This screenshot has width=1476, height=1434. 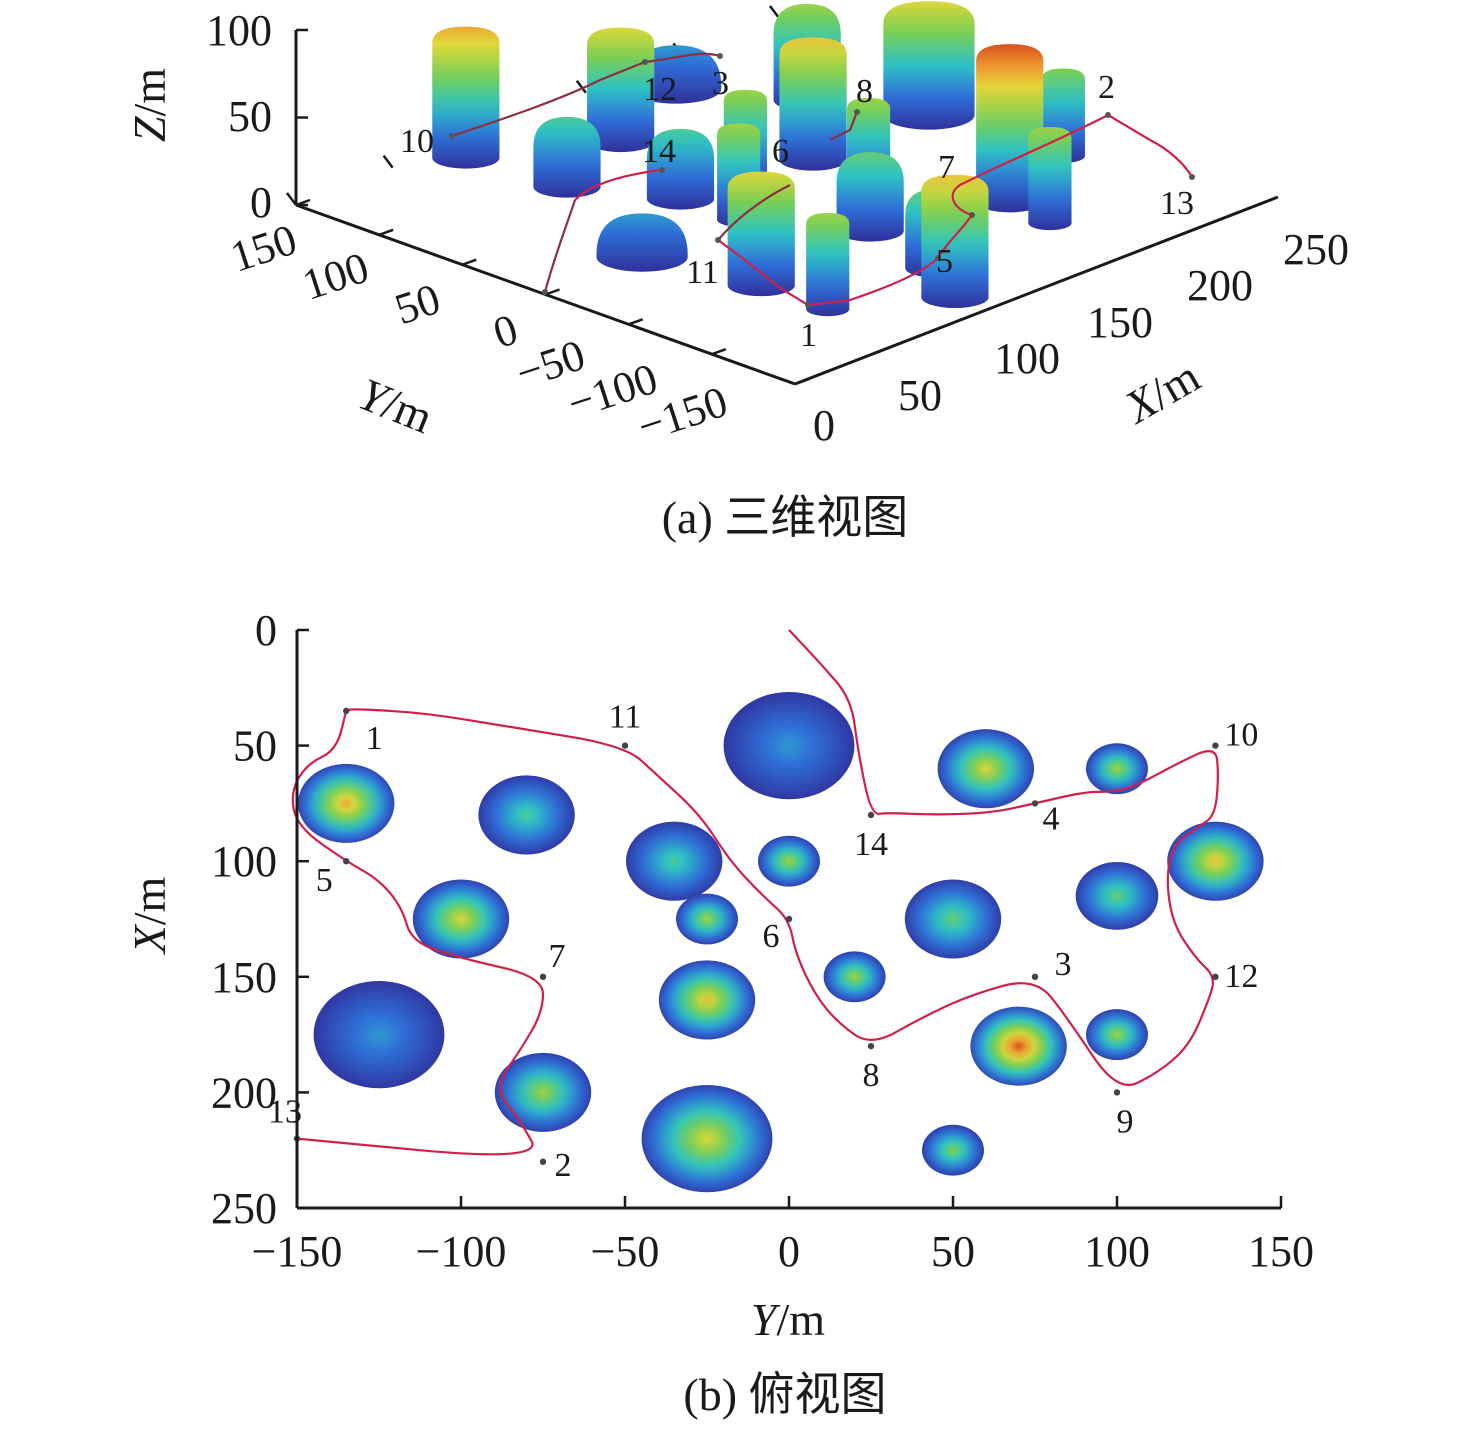 I want to click on waypoint-label: 13, so click(x=1177, y=203).